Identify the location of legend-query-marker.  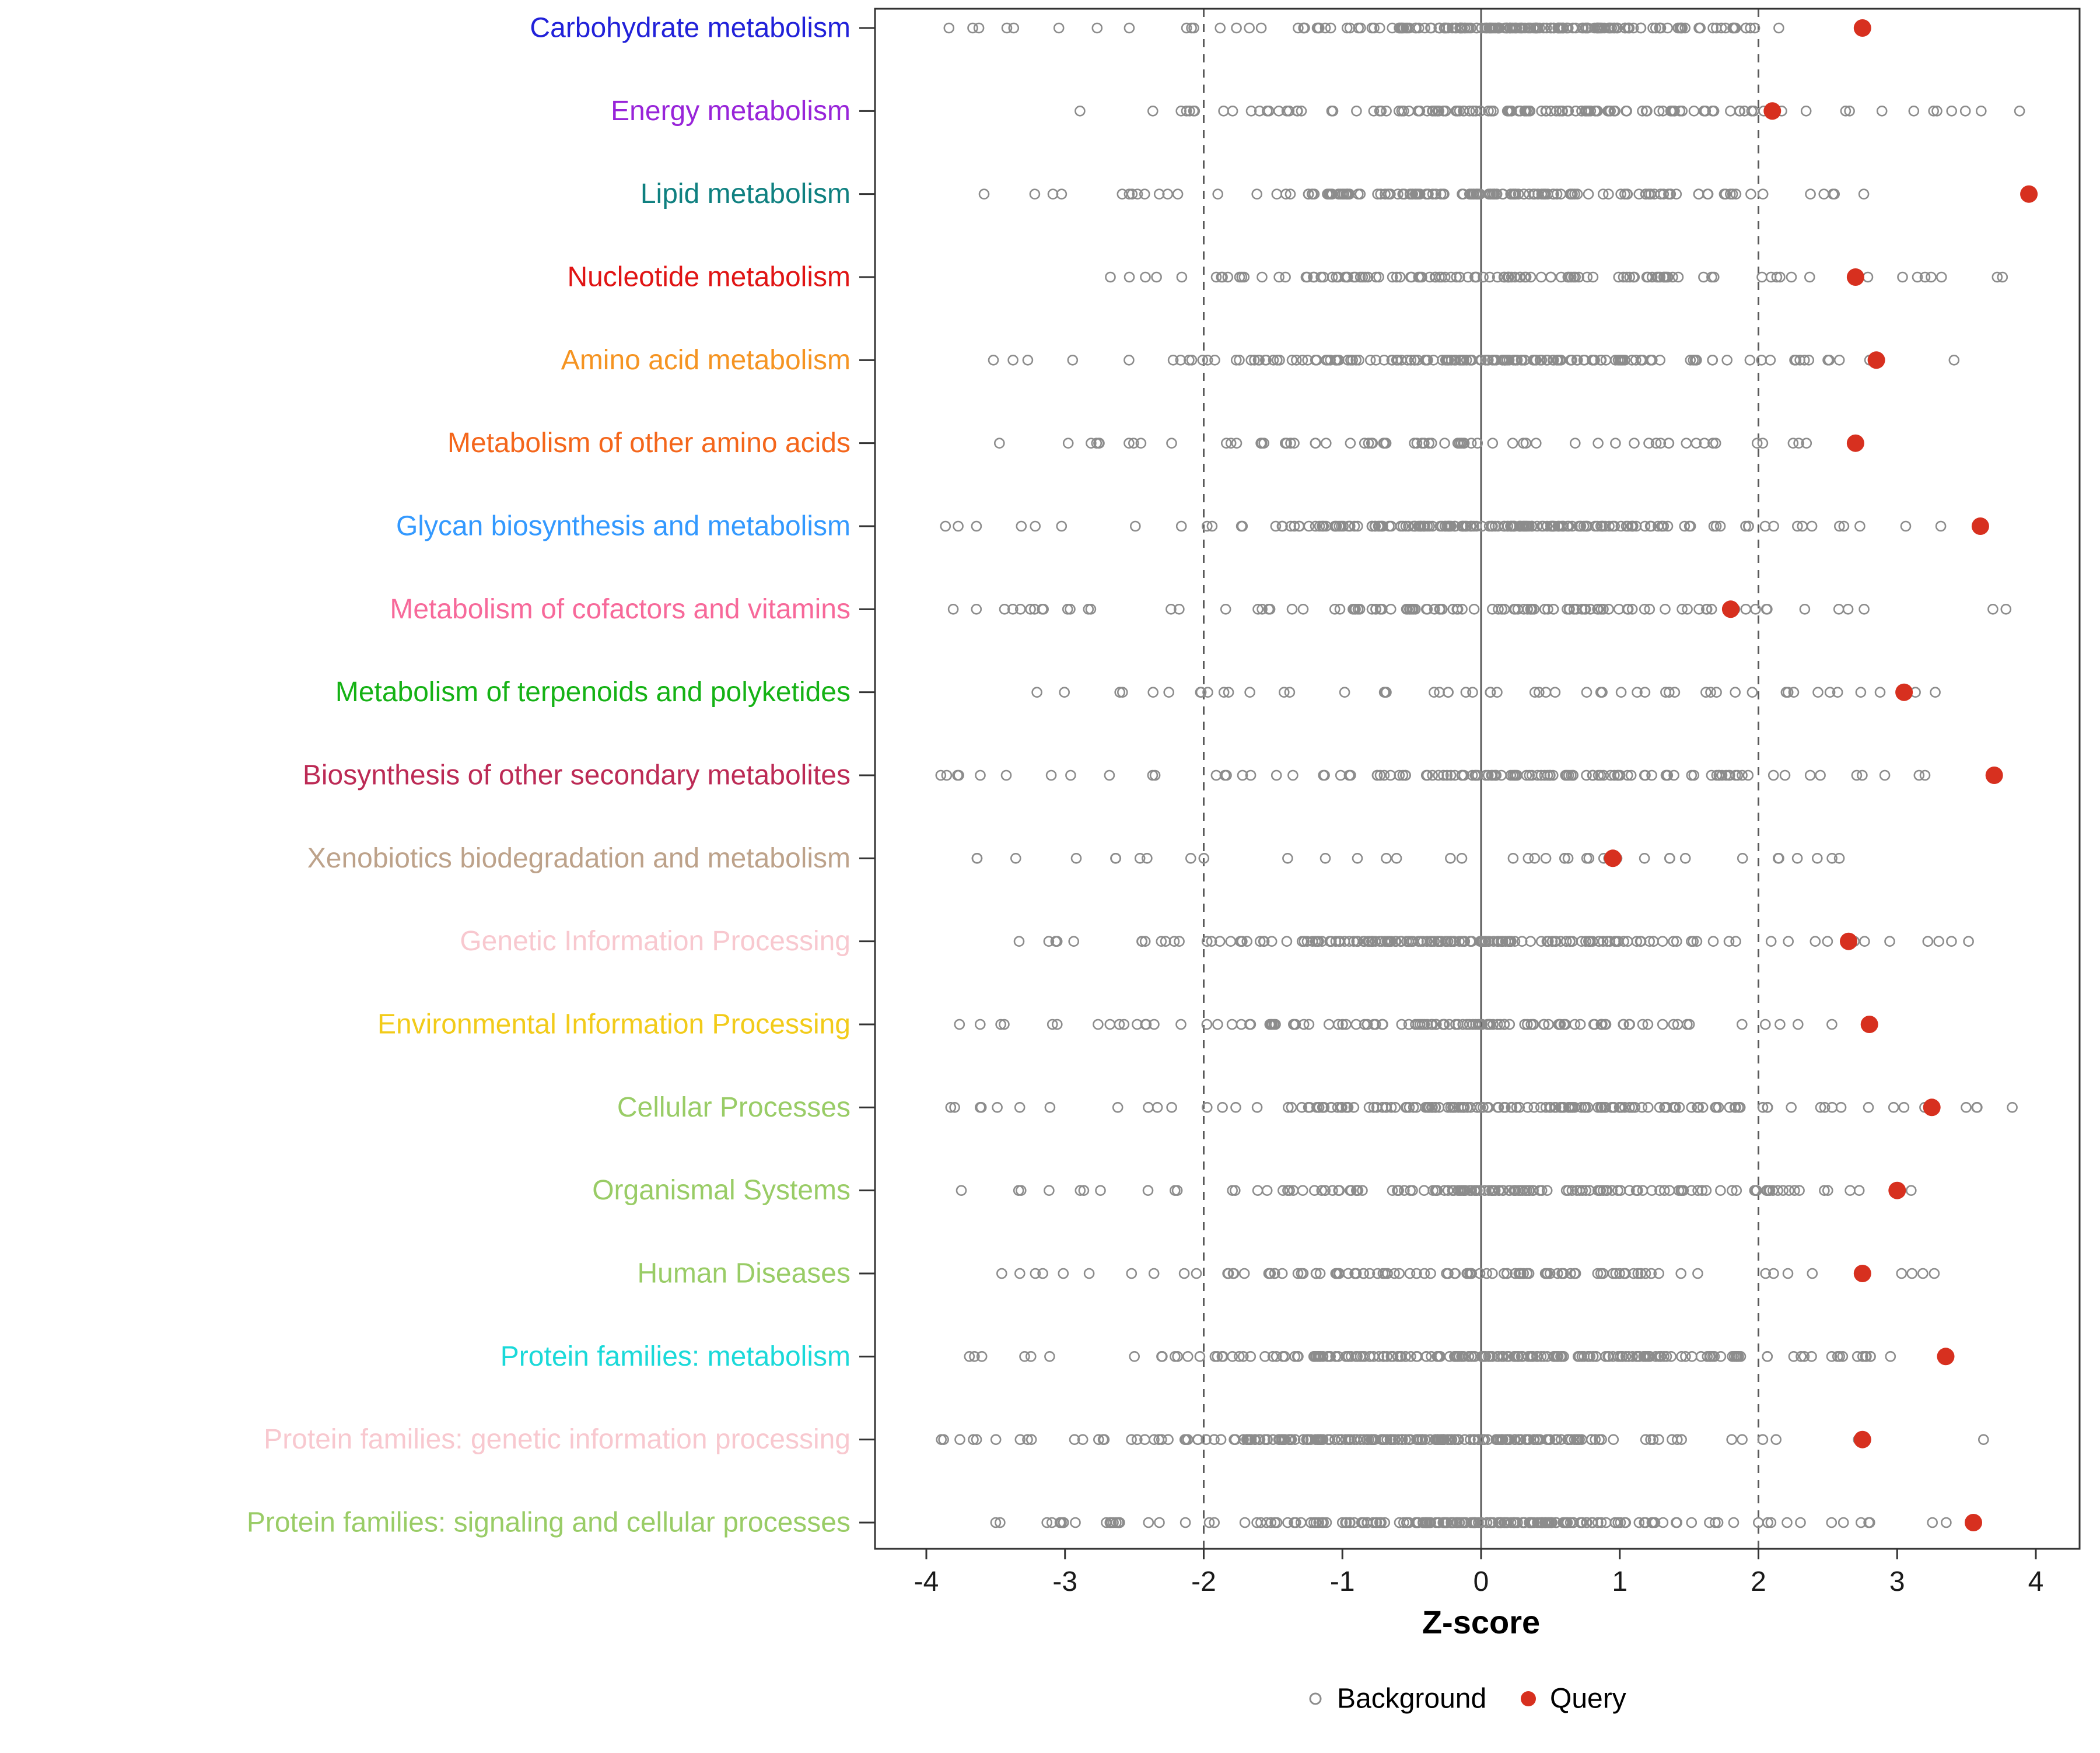
(1528, 1698).